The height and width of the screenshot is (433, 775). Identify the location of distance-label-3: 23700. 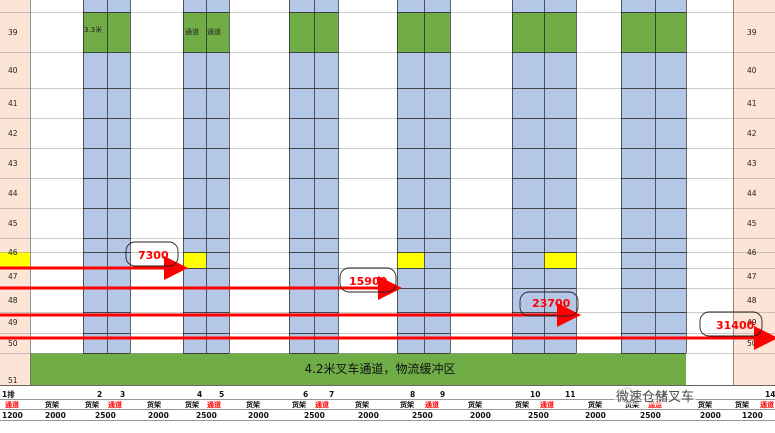
(551, 303).